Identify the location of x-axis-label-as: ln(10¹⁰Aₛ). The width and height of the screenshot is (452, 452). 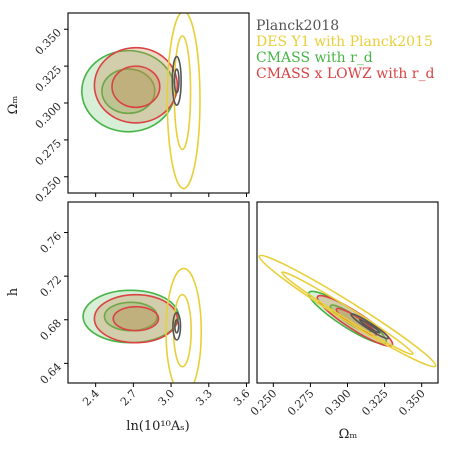
(157, 426).